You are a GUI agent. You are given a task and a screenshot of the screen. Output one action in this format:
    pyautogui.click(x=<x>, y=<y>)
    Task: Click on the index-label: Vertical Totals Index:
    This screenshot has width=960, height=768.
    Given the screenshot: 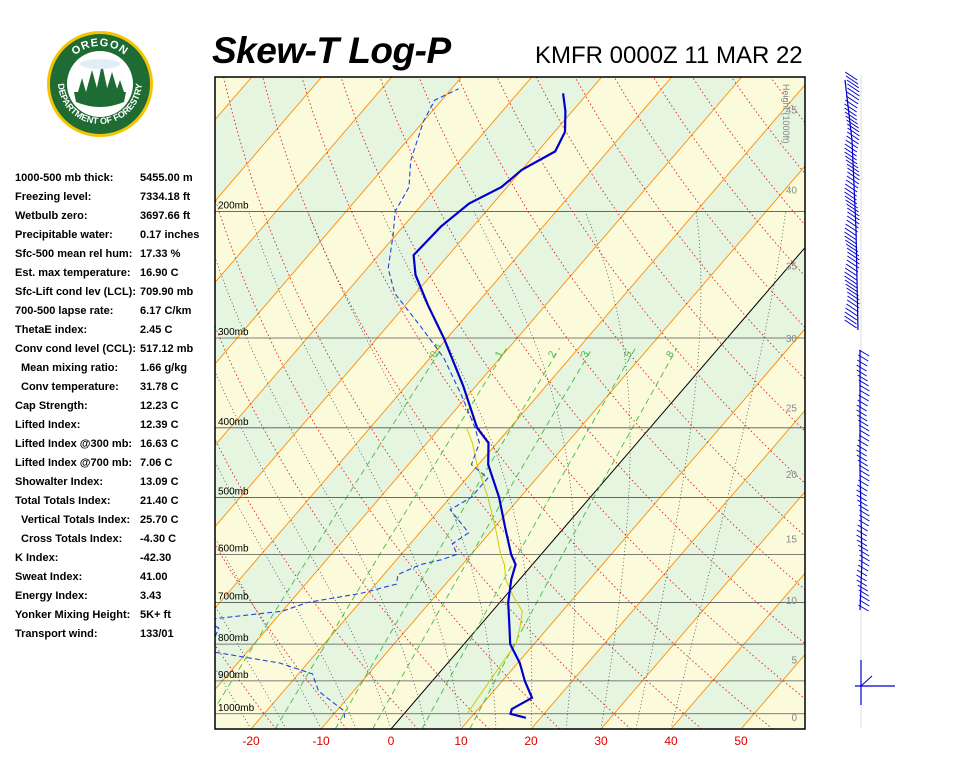 What is the action you would take?
    pyautogui.click(x=76, y=520)
    